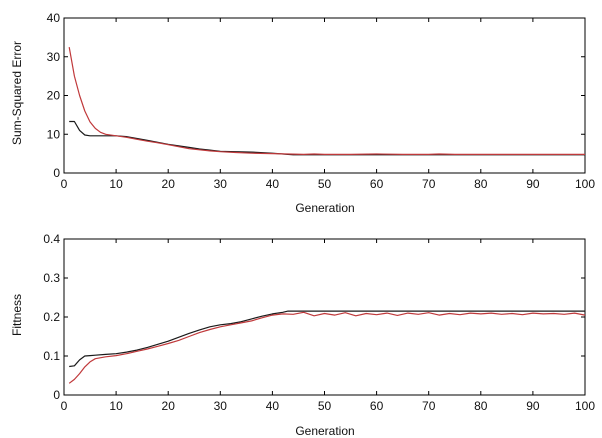 This screenshot has width=602, height=438. What do you see at coordinates (481, 406) in the screenshot?
I see `fitness-chart-x-tick-label: 80` at bounding box center [481, 406].